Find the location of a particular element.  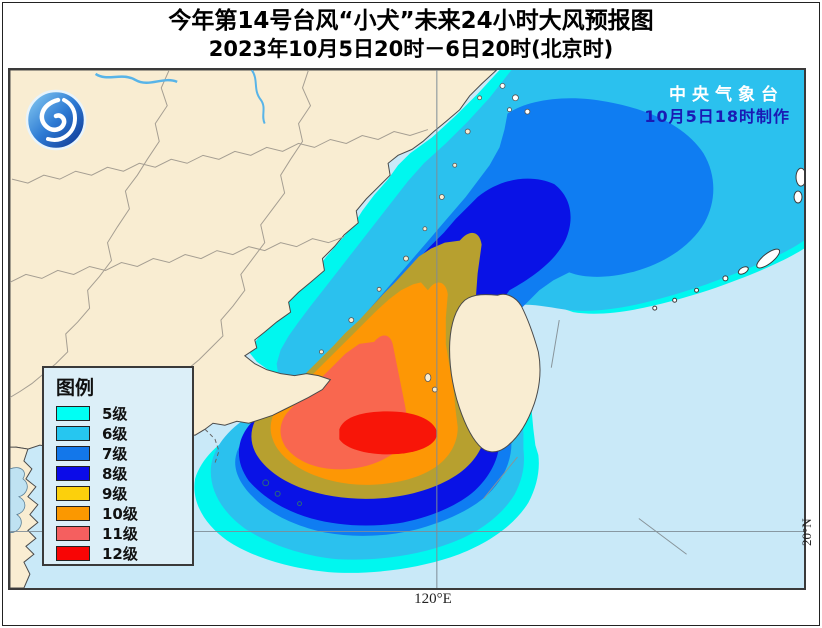

legend-item: 8级 is located at coordinates (124, 473).